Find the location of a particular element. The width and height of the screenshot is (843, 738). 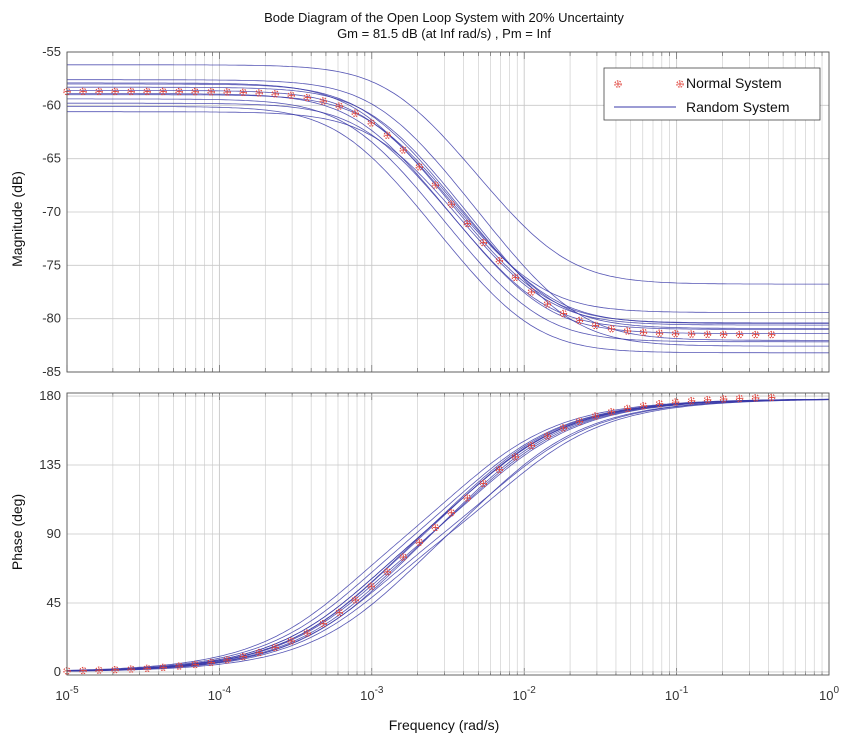

magnitude-y-tick-labels: -55 -60 -65 -70 -75 -80 -85 is located at coordinates (51, 211).